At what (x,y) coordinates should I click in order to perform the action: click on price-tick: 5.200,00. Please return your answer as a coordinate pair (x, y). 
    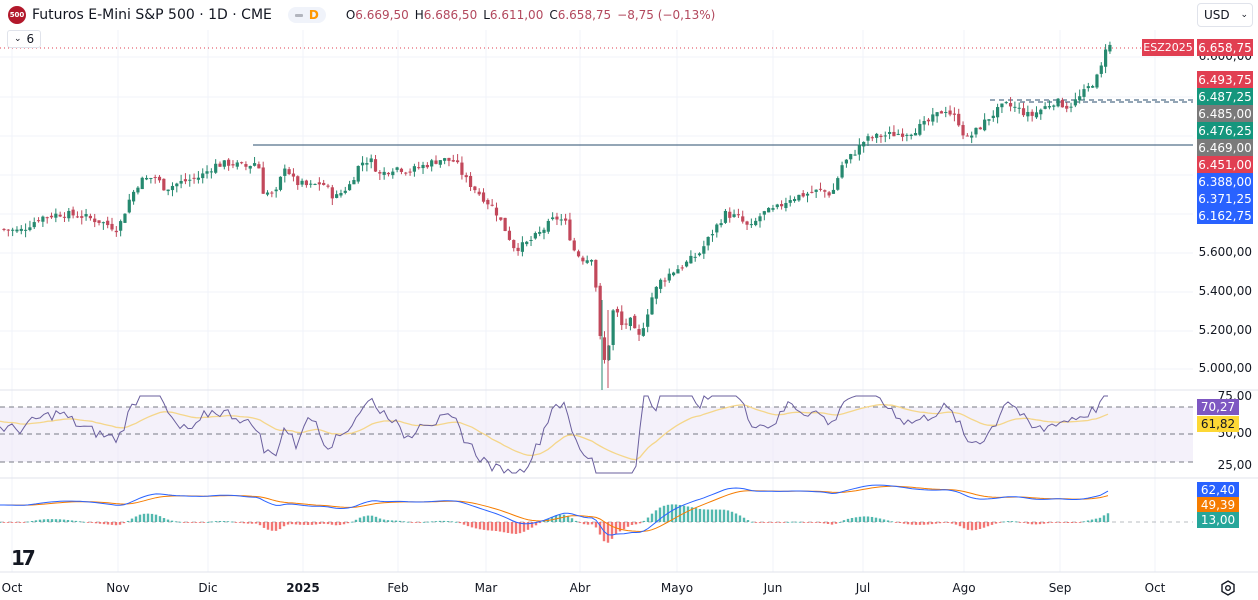
    Looking at the image, I should click on (1225, 330).